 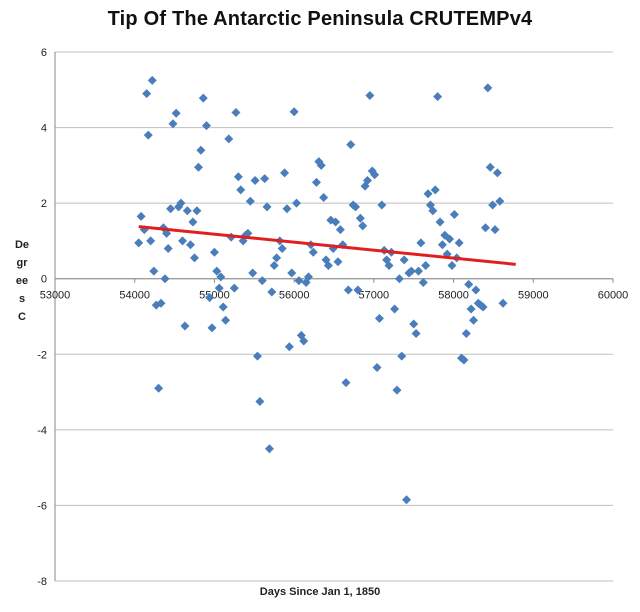 What do you see at coordinates (44, 280) in the screenshot?
I see `y-tick-label: 0` at bounding box center [44, 280].